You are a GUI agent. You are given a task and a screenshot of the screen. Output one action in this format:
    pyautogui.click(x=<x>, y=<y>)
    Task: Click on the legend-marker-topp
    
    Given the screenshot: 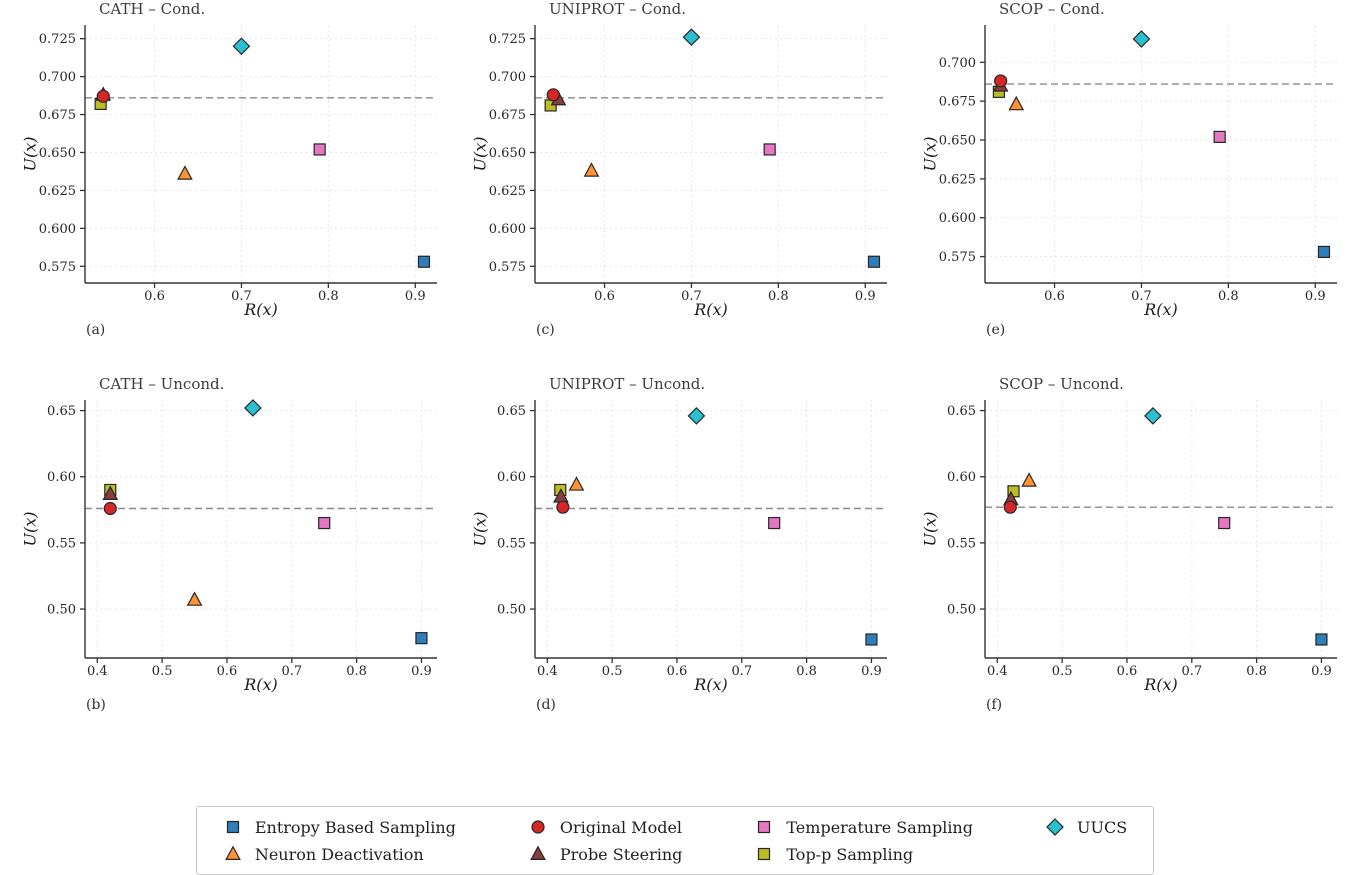 What is the action you would take?
    pyautogui.click(x=764, y=854)
    